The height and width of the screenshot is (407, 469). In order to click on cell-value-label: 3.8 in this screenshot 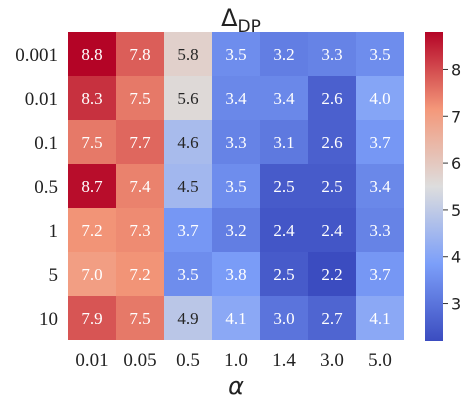, I will do `click(235, 274)`.